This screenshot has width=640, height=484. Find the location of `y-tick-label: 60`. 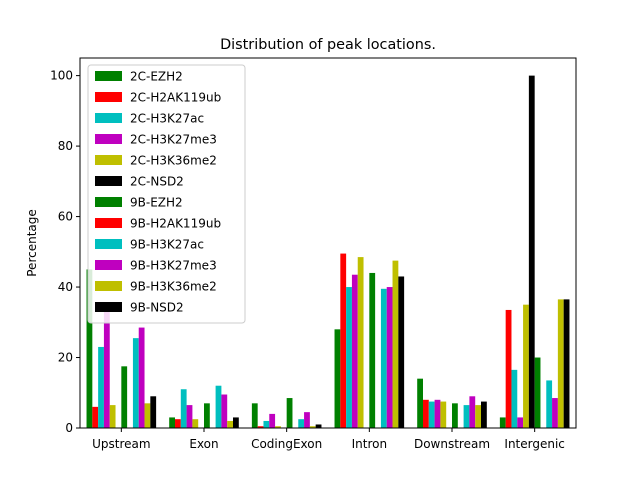

y-tick-label: 60 is located at coordinates (65, 217).